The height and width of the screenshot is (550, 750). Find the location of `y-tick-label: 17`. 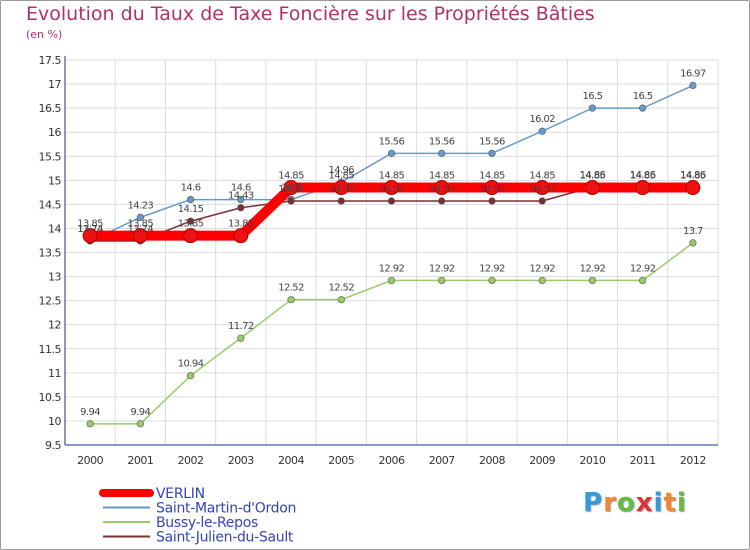

y-tick-label: 17 is located at coordinates (54, 84).